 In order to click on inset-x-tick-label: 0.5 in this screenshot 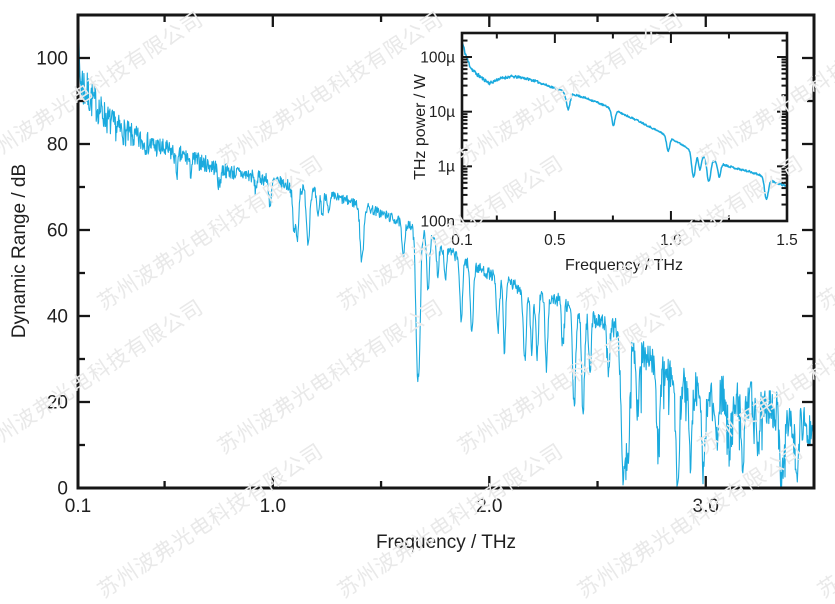, I will do `click(555, 240)`.